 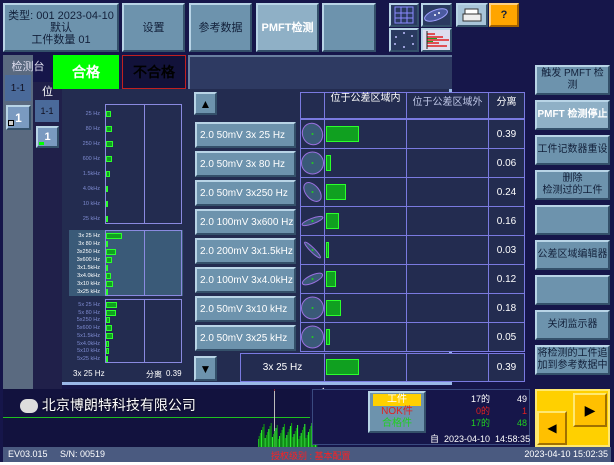 I want to click on side-button-8: 将检测的工件追 加到参考数据中, so click(x=572, y=360).